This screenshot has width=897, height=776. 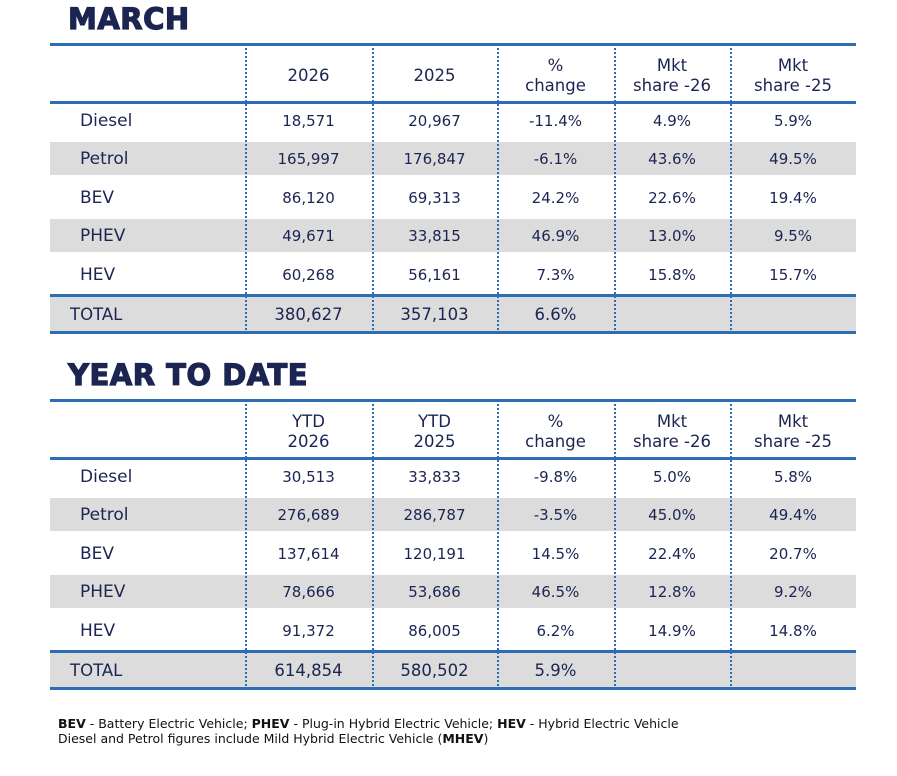 I want to click on value-cell: 33,815, so click(x=434, y=235).